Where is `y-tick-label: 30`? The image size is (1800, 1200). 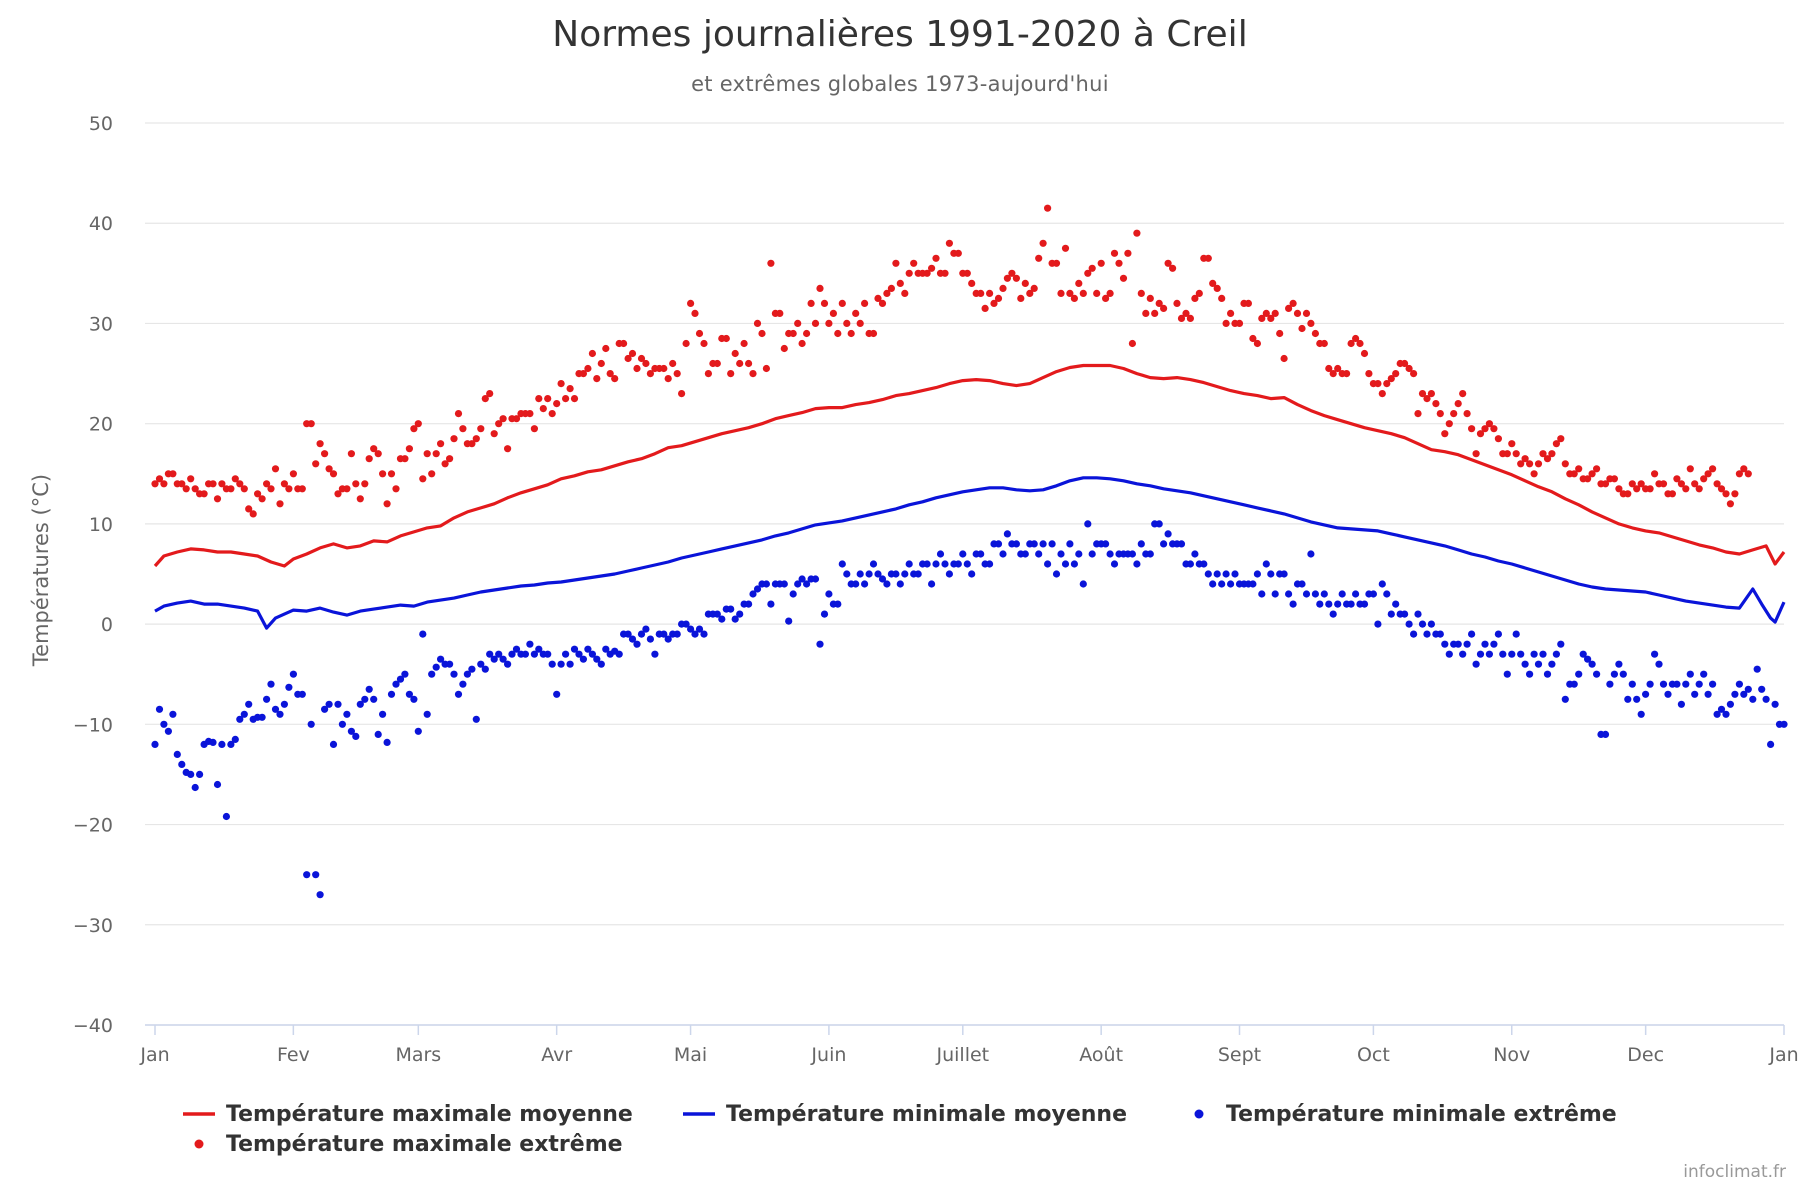
y-tick-label: 30 is located at coordinates (101, 324).